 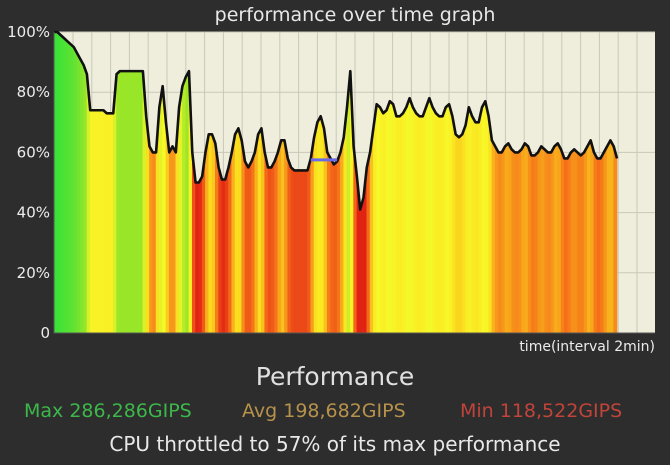 What do you see at coordinates (28, 32) in the screenshot?
I see `y-tick-label: 100%` at bounding box center [28, 32].